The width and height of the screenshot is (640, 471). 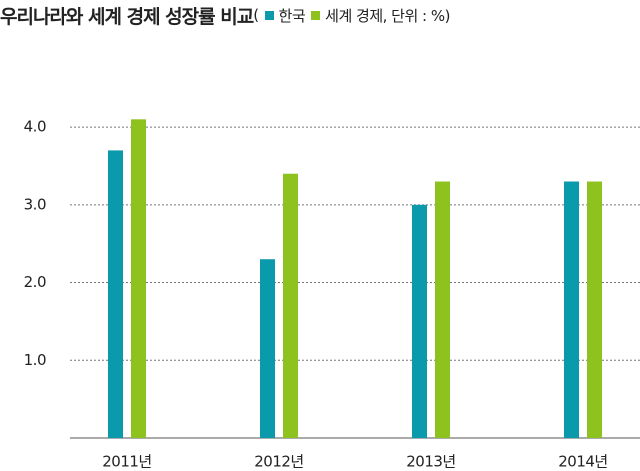 I want to click on header: 우리나라와 세계 경제 성장률 비교 ( 한국 세계 경제 , 단위 : %), so click(x=225, y=15).